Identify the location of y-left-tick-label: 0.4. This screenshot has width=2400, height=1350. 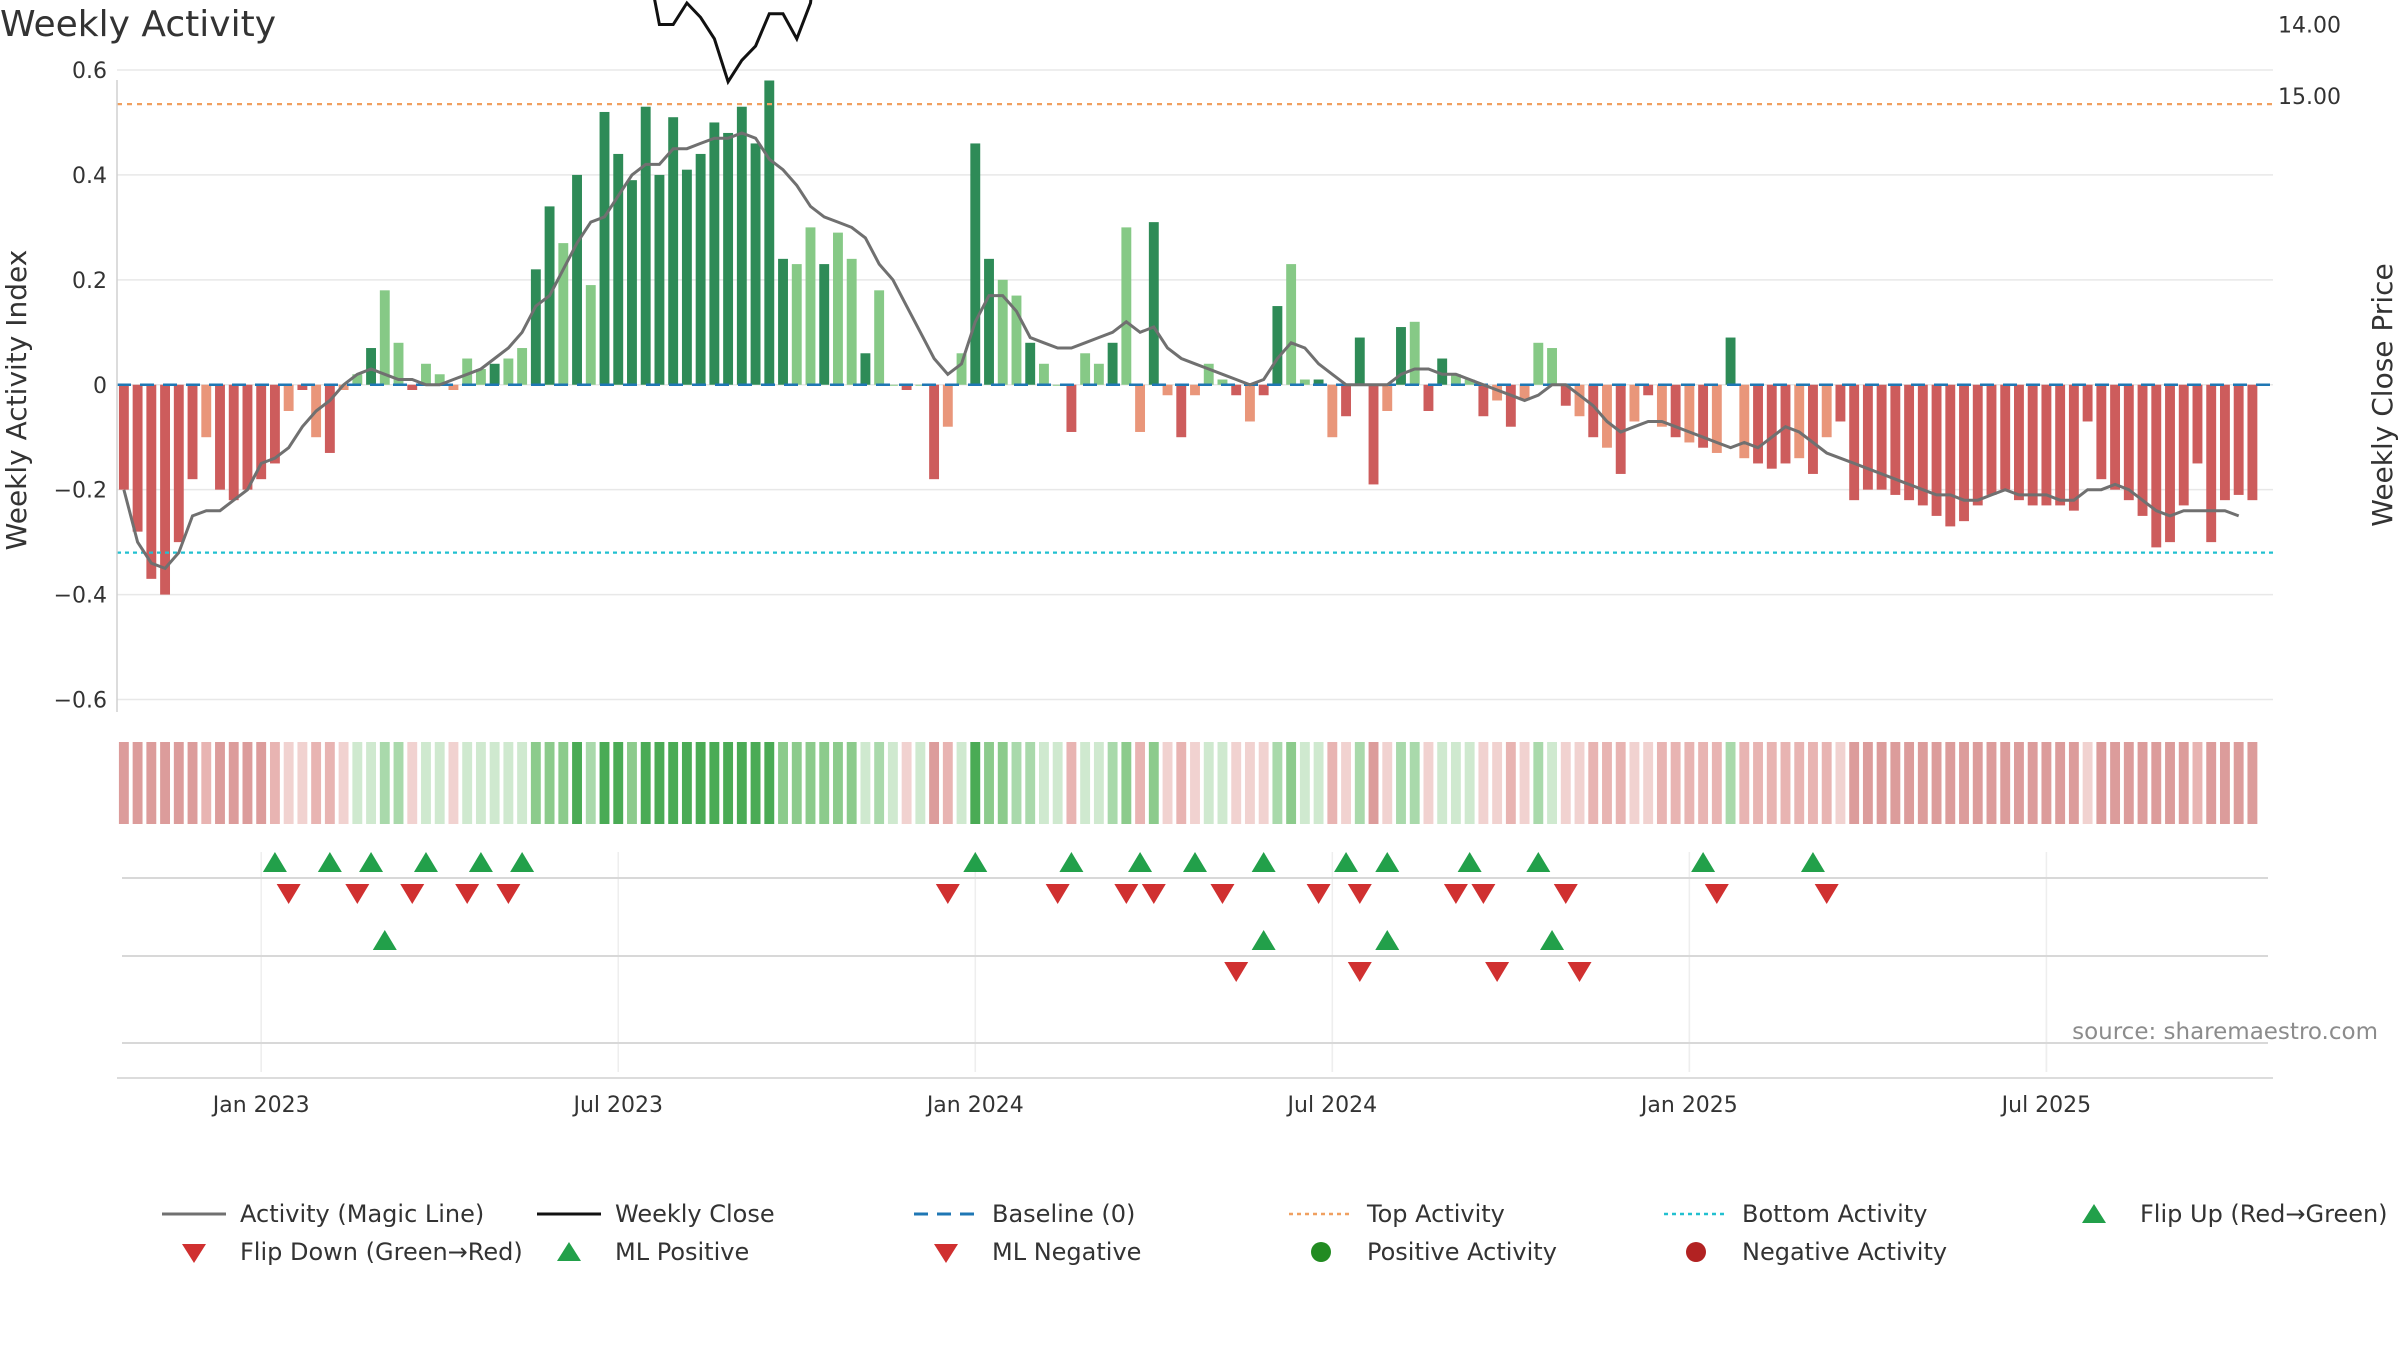
(89, 176).